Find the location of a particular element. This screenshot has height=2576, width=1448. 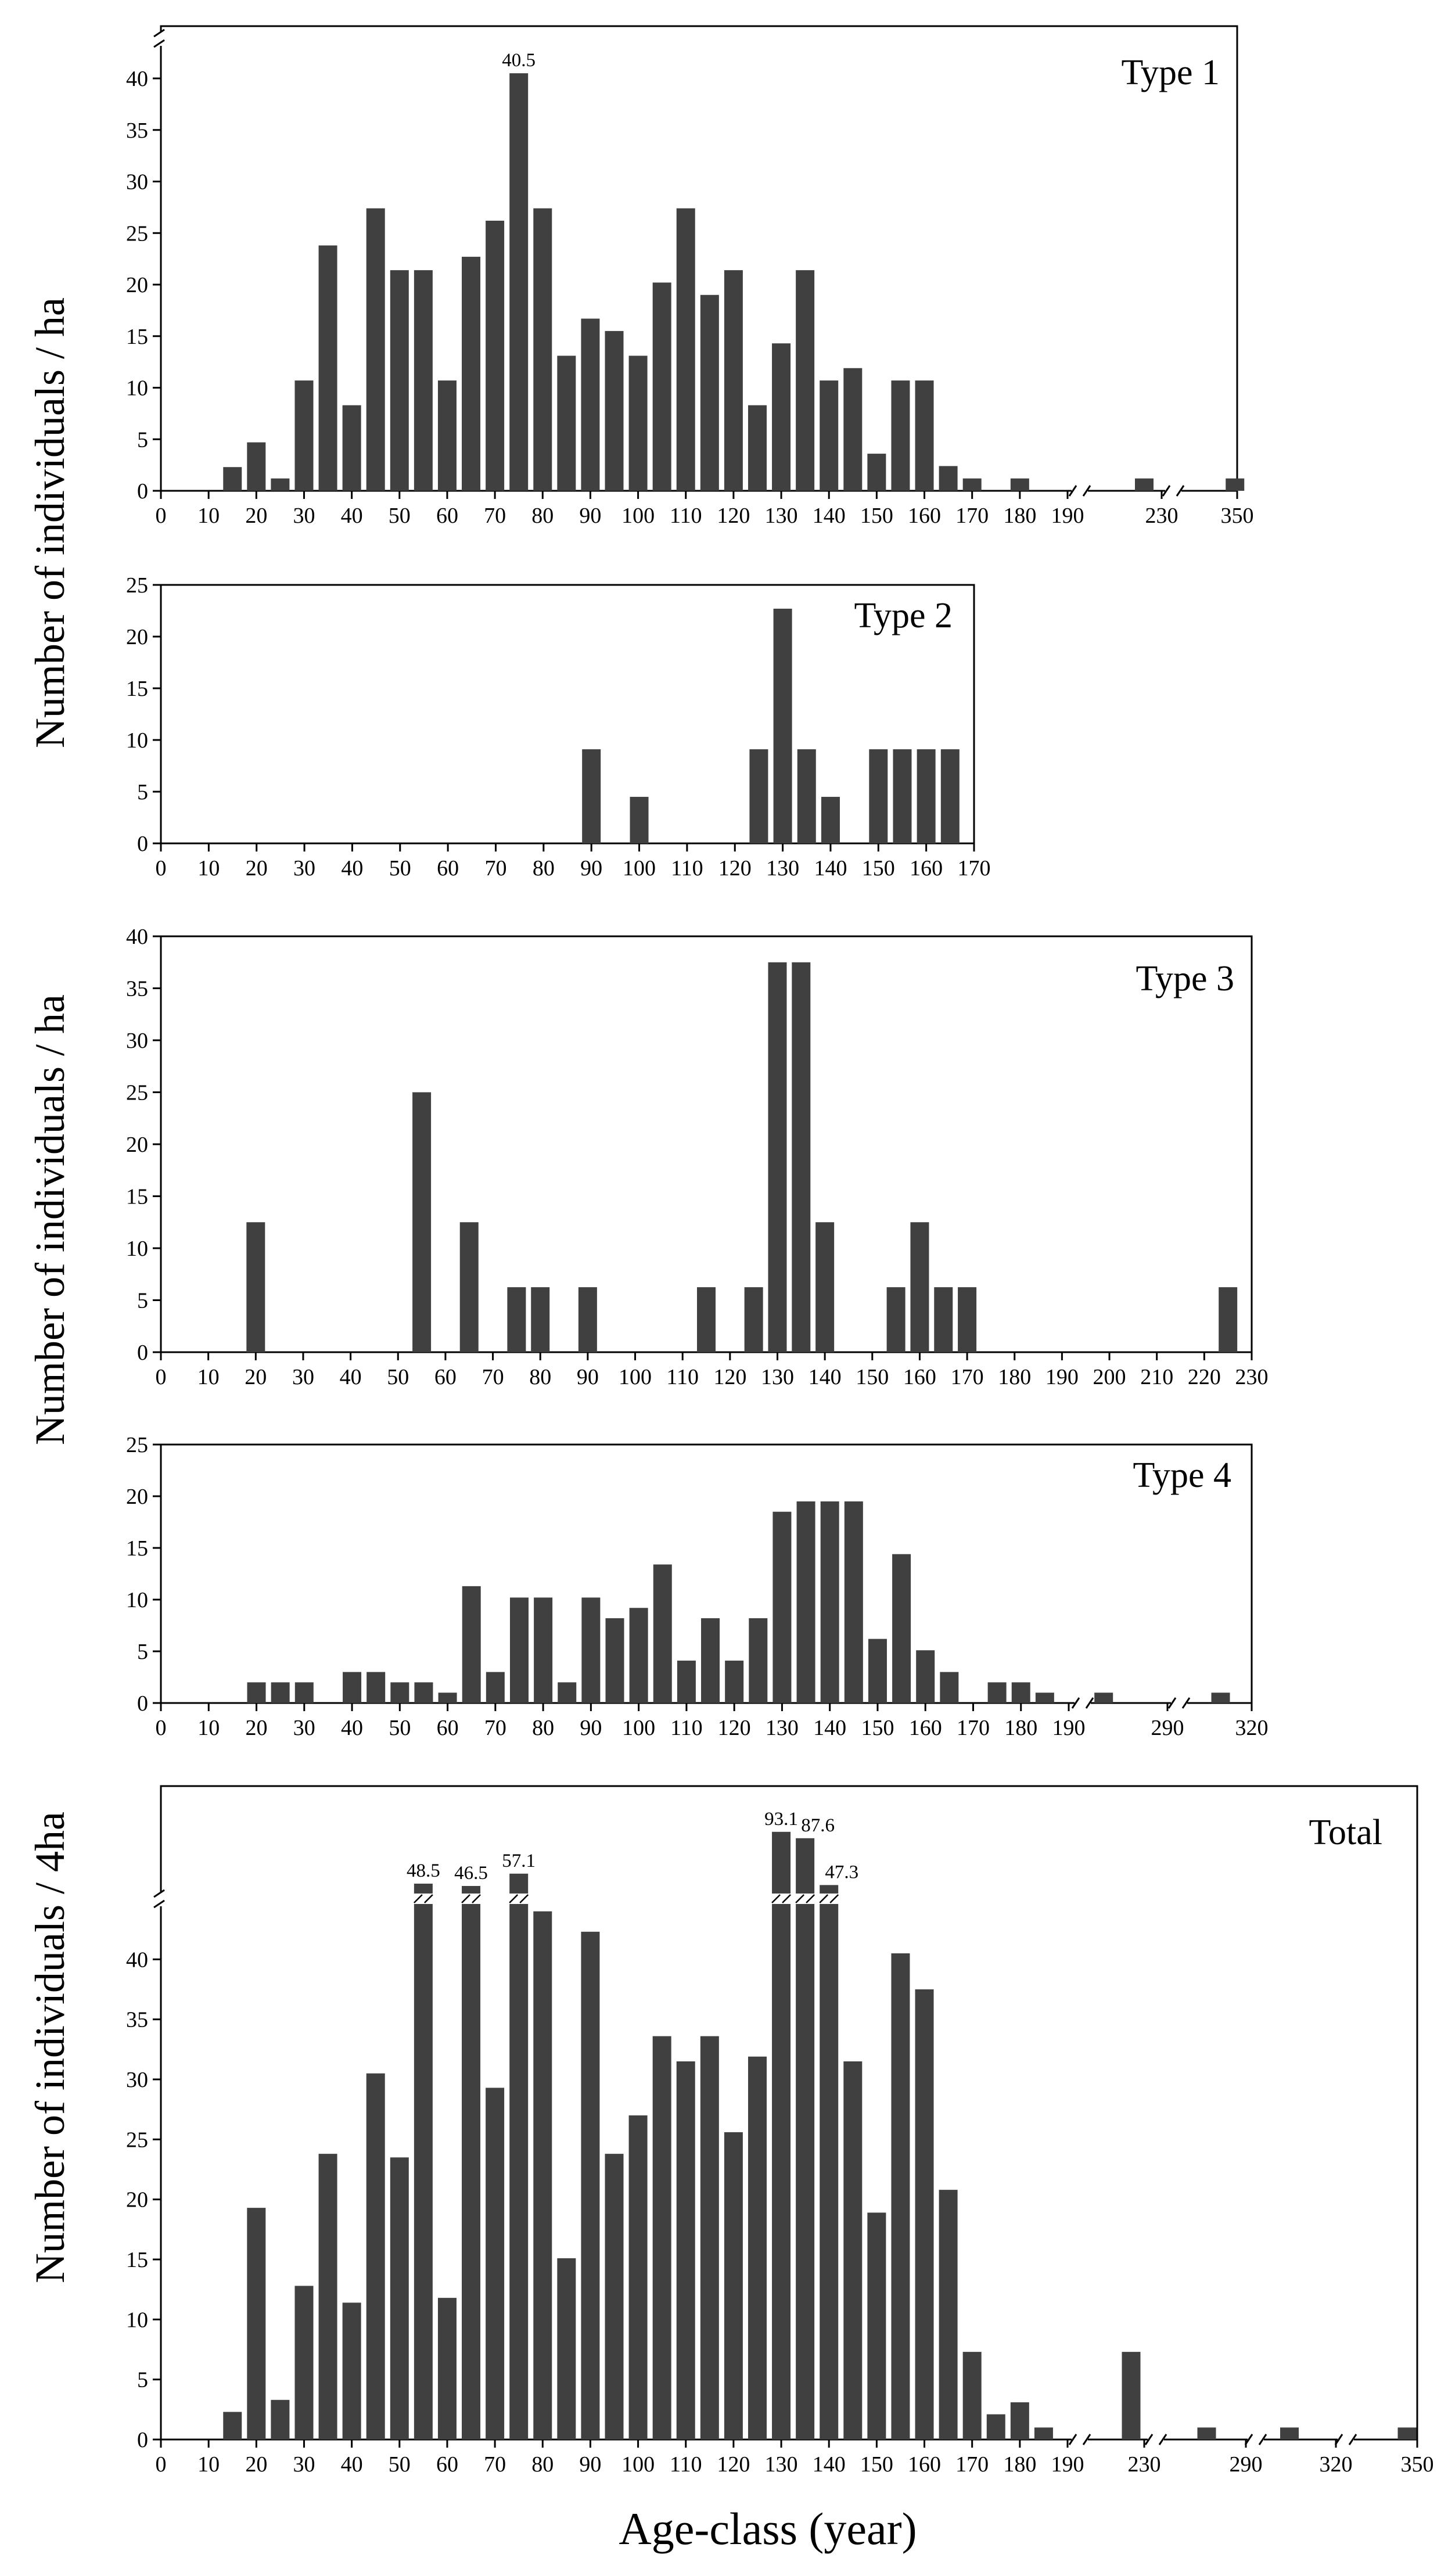

x-tick-label: 30 is located at coordinates (303, 1377).